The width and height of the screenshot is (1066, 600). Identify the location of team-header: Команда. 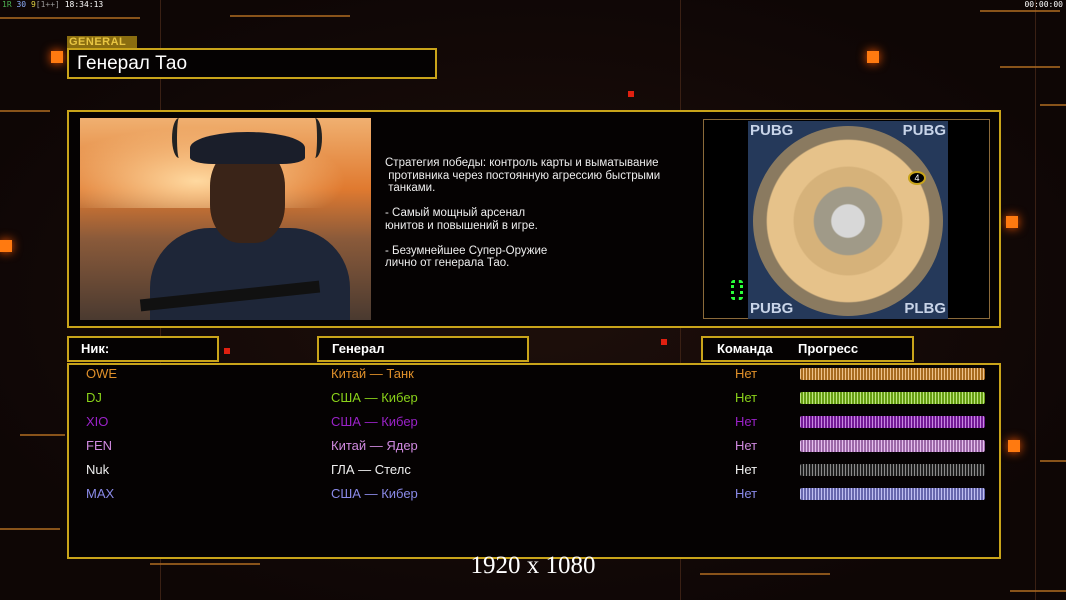
(745, 348).